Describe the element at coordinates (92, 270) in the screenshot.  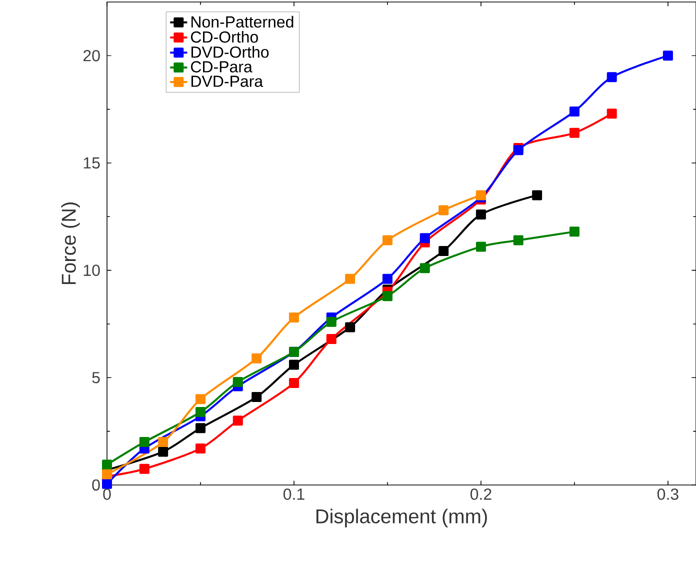
I see `y-tick-label: 10` at that location.